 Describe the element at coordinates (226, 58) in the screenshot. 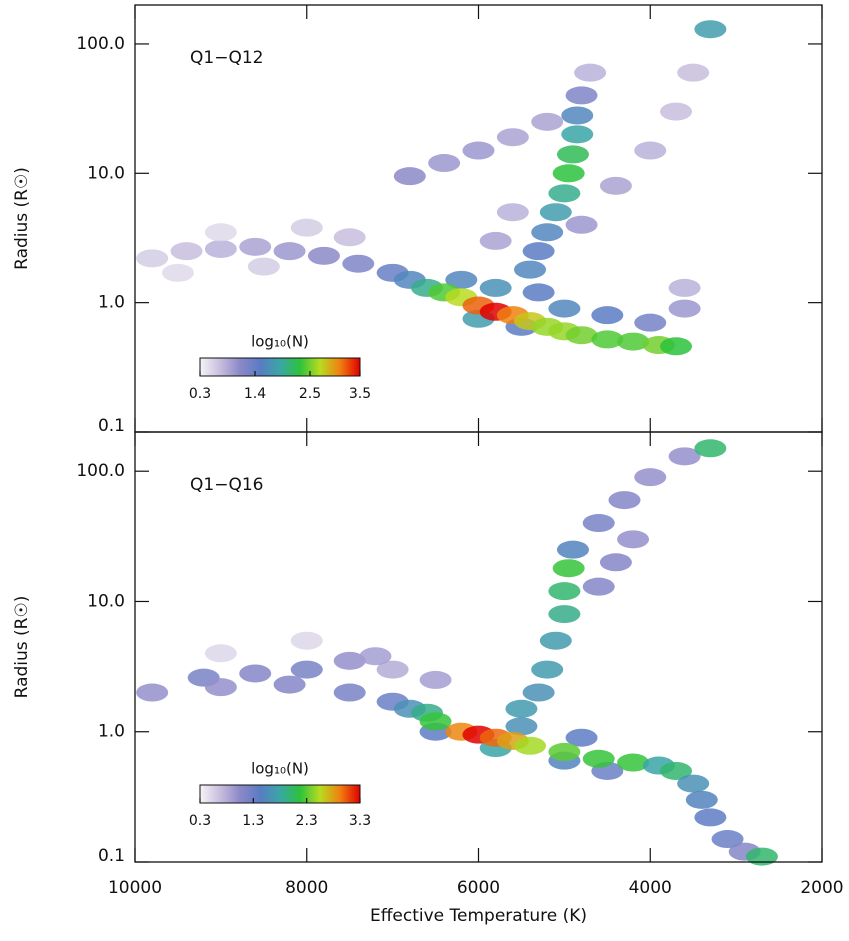

I see `panel-label: Q1−Q12` at that location.